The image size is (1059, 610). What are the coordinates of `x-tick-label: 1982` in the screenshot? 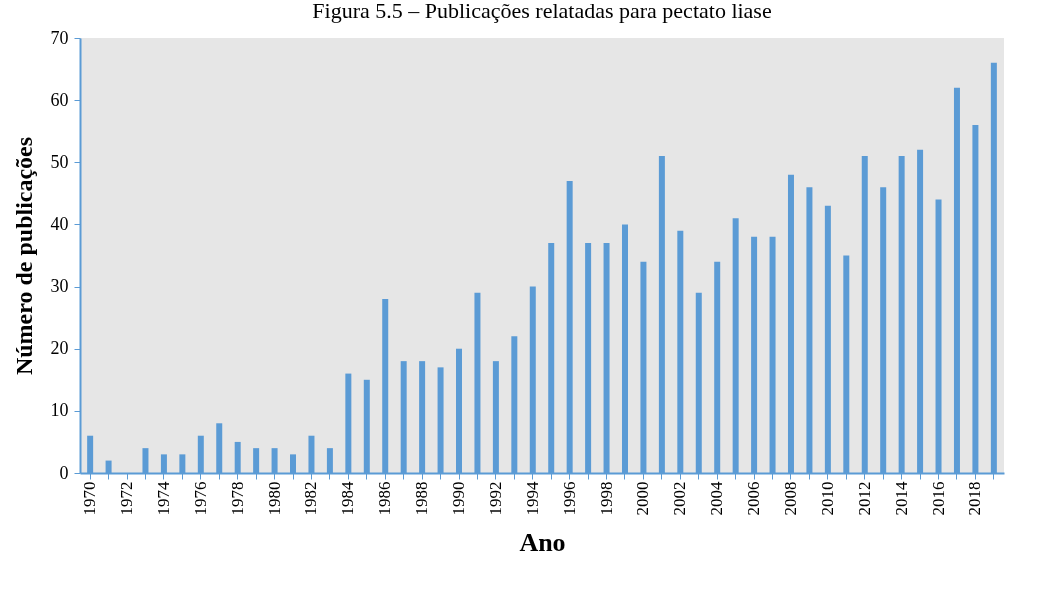 It's located at (311, 498).